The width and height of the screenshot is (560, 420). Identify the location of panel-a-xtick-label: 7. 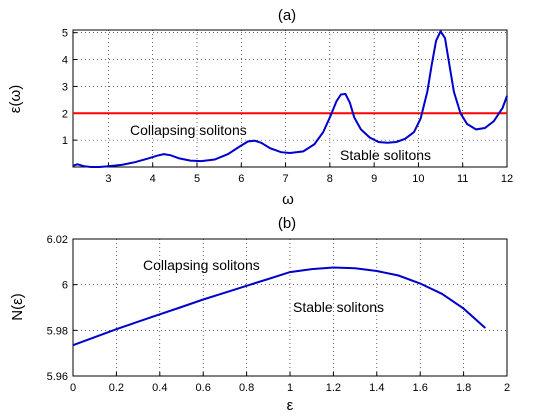
(286, 179).